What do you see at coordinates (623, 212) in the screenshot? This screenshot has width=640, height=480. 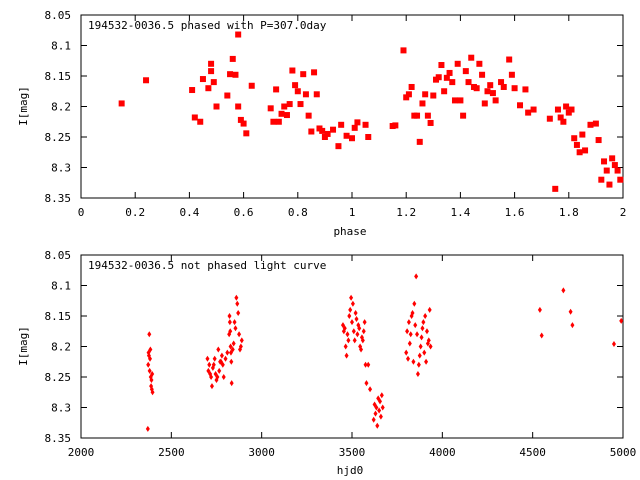 I see `top-x-tick-label: 2` at bounding box center [623, 212].